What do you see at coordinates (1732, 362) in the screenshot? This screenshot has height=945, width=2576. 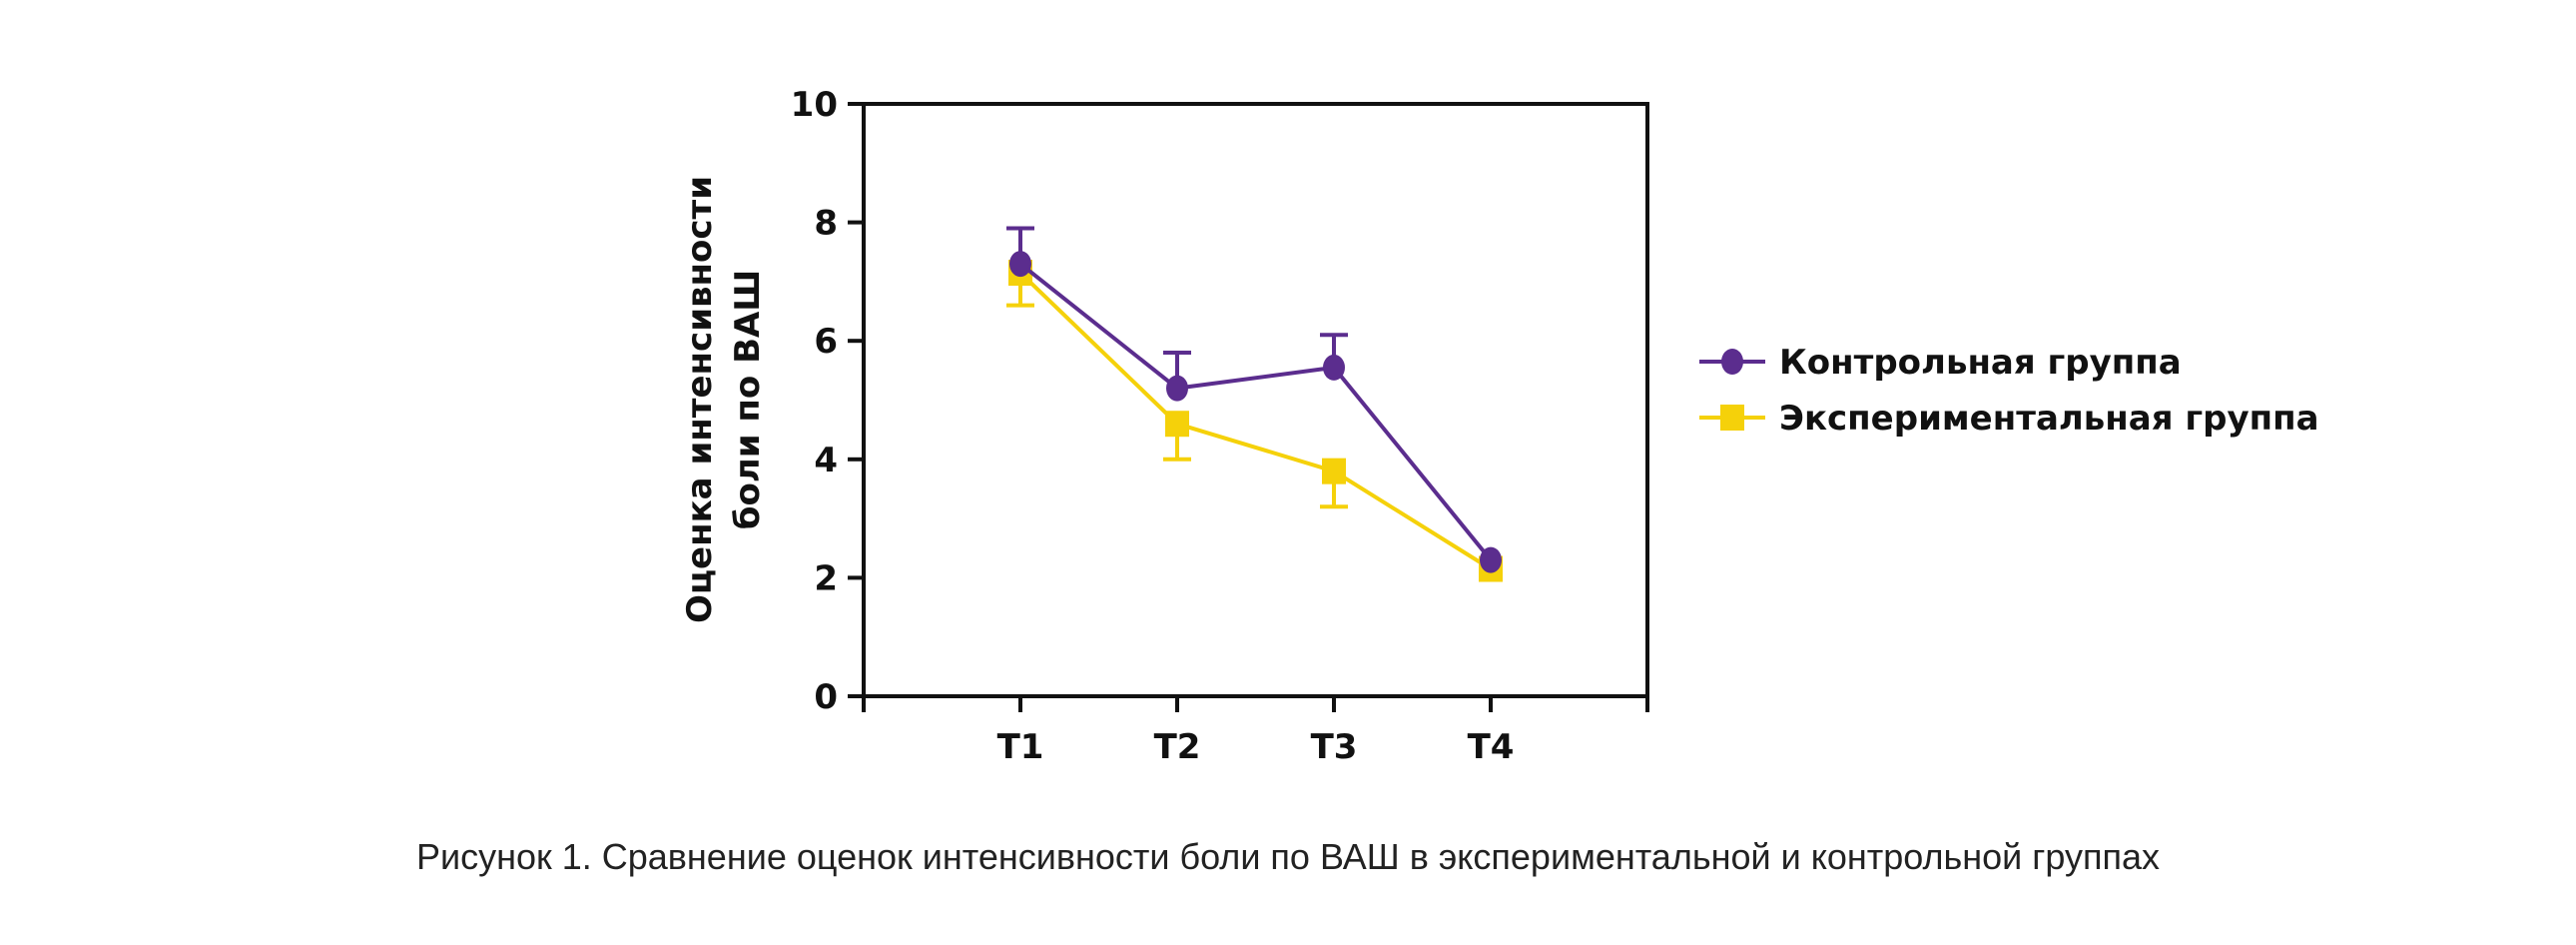 I see `legend-marker-circle` at bounding box center [1732, 362].